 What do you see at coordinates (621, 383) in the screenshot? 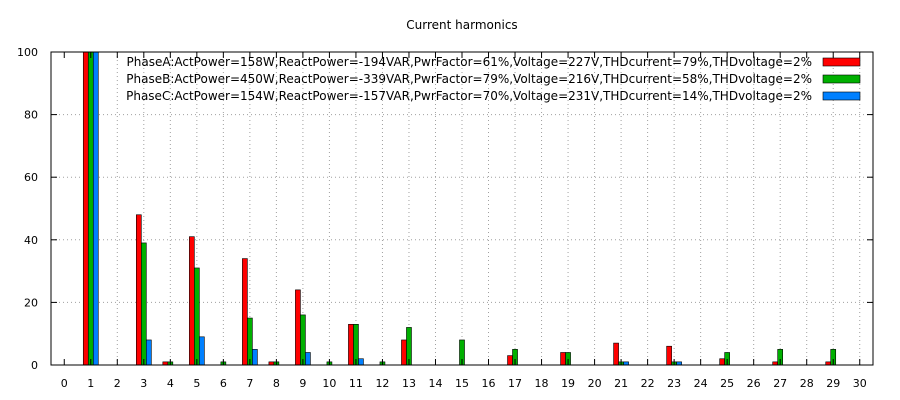
I see `x-tick-label-21: 21` at bounding box center [621, 383].